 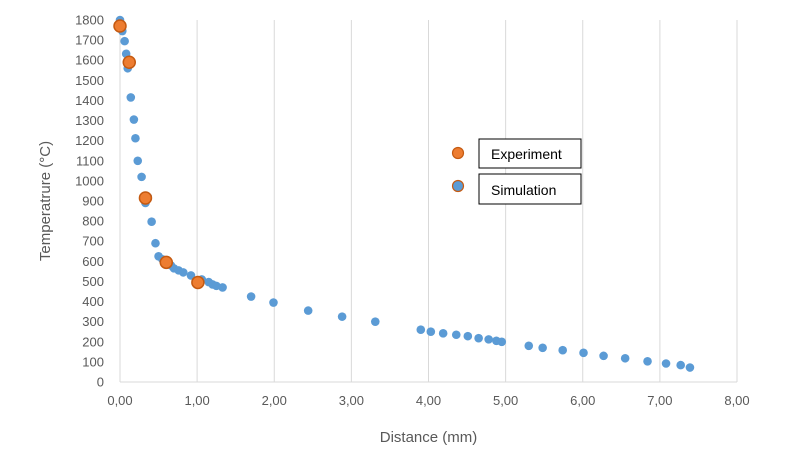 I want to click on y-tick-label: 1600, so click(x=89, y=60).